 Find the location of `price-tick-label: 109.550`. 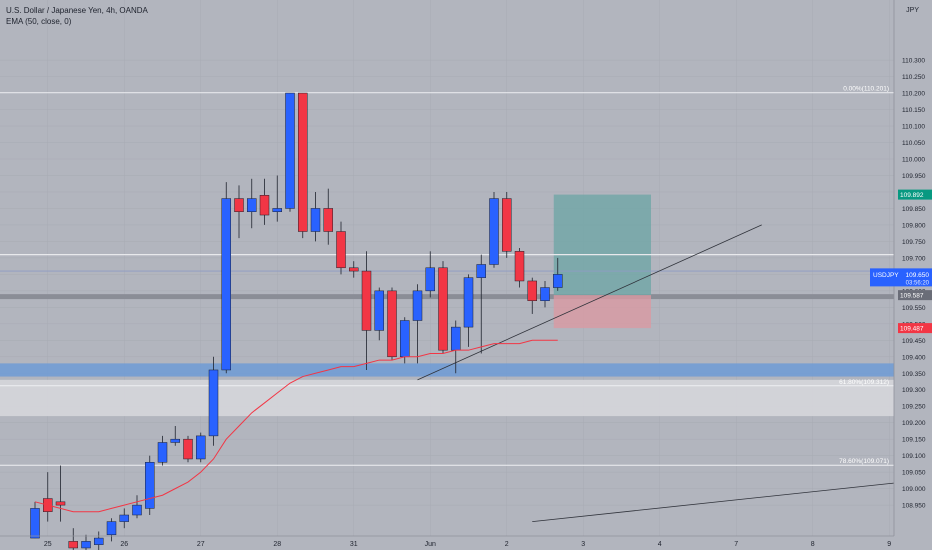

price-tick-label: 109.550 is located at coordinates (914, 308).